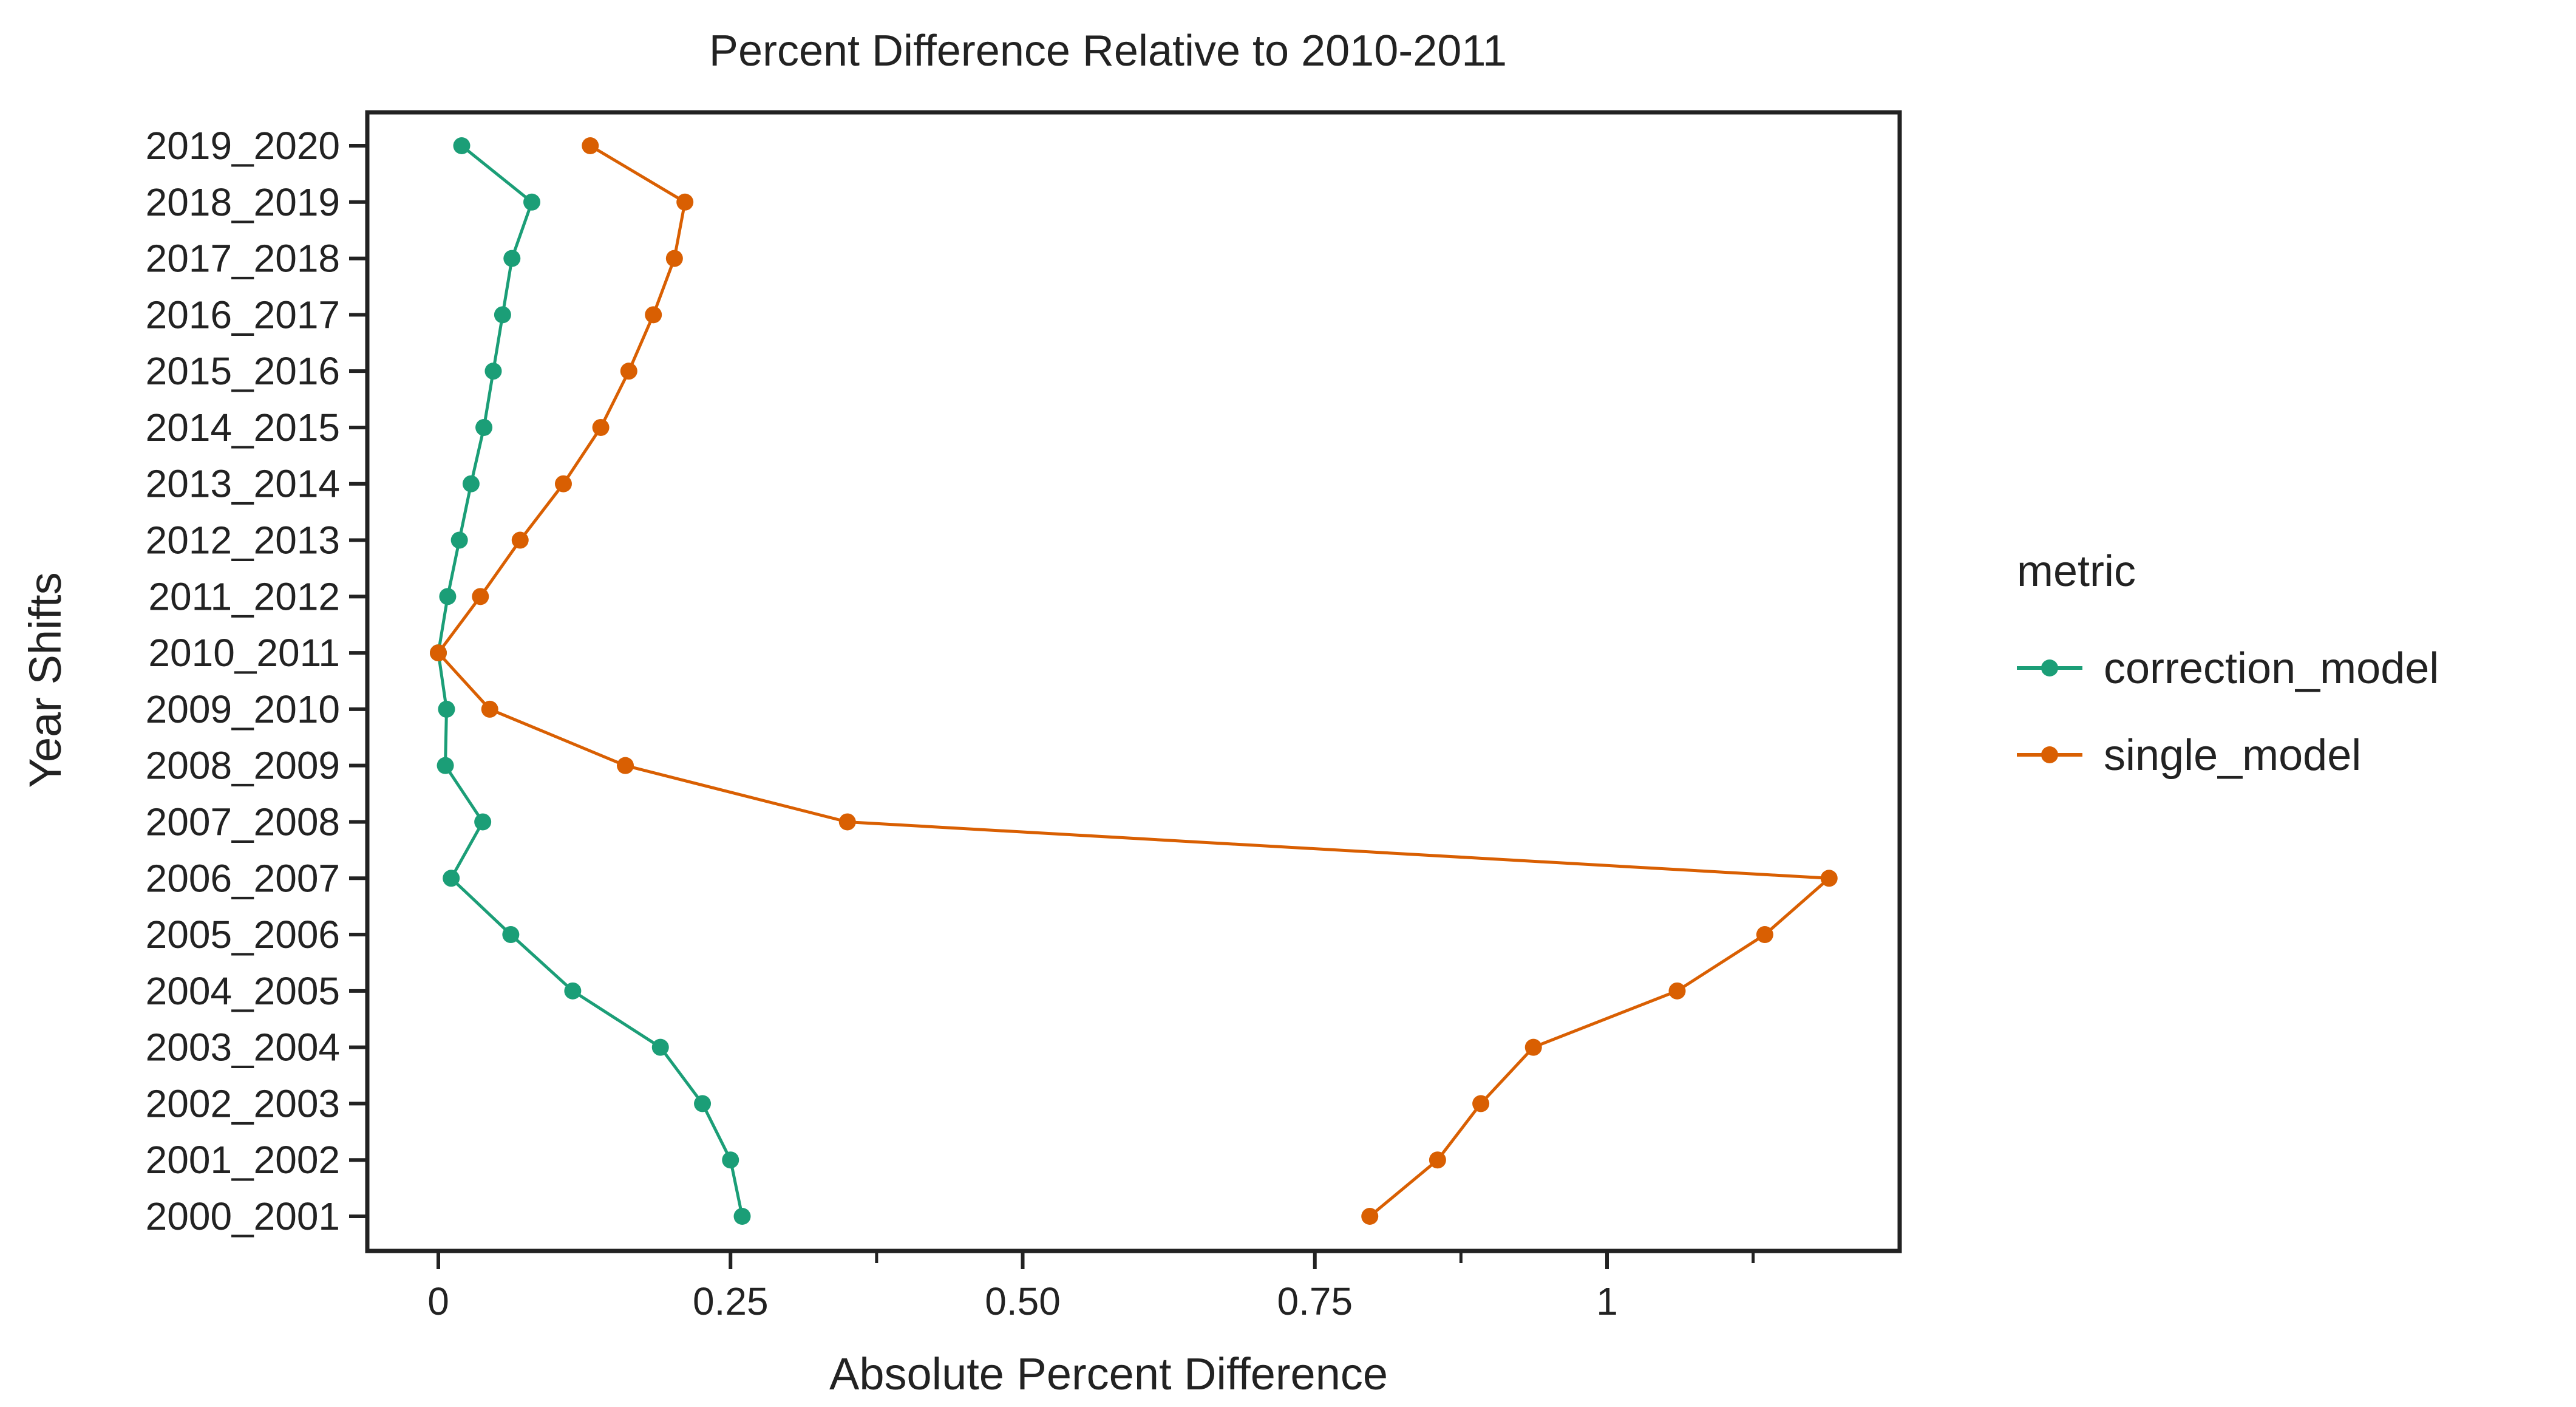 This screenshot has width=2576, height=1407. What do you see at coordinates (45, 680) in the screenshot?
I see `y-axis-label: Year Shifts` at bounding box center [45, 680].